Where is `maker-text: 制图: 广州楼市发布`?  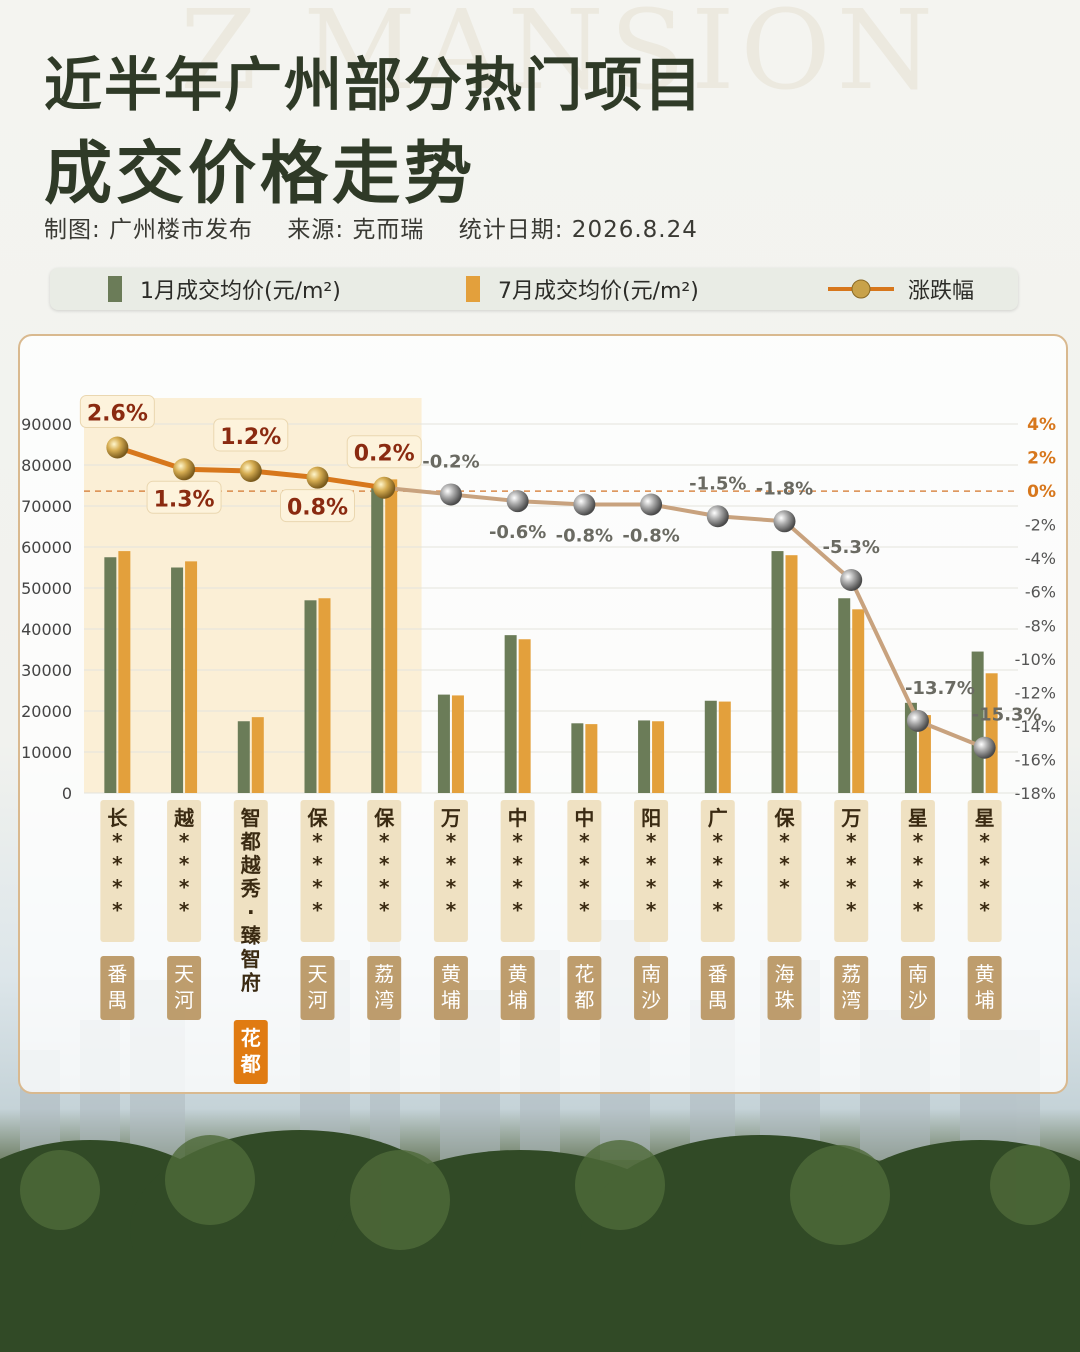 maker-text: 制图: 广州楼市发布 is located at coordinates (149, 230).